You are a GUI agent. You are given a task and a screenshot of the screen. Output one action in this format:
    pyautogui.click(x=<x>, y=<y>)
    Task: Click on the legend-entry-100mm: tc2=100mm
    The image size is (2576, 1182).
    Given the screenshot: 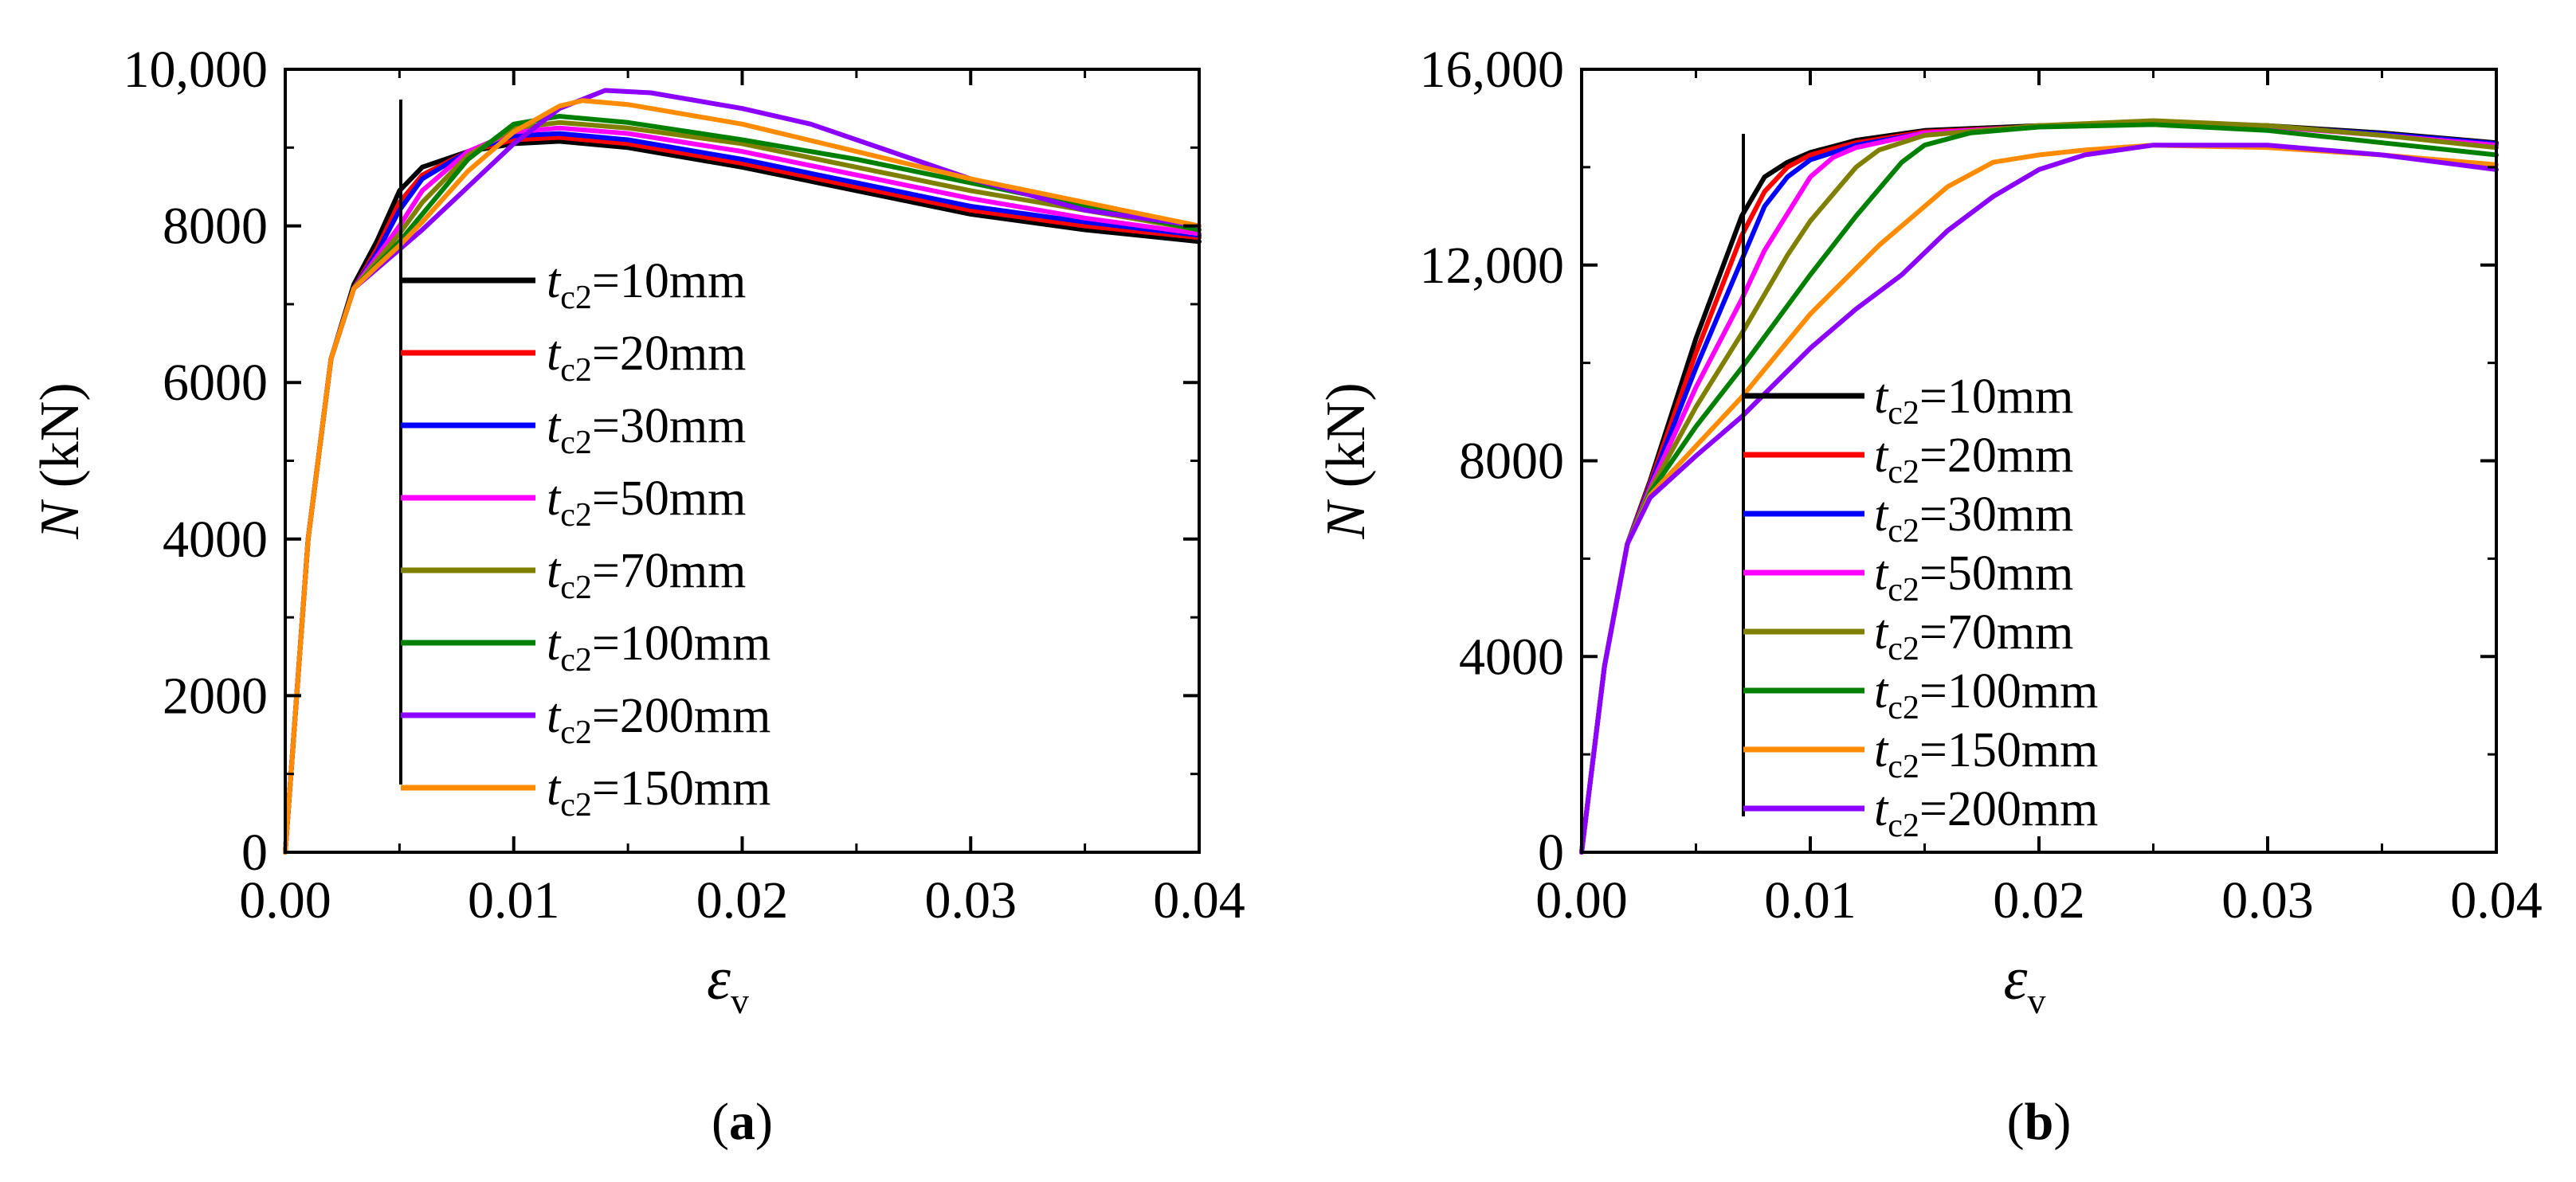 What is the action you would take?
    pyautogui.click(x=1986, y=695)
    